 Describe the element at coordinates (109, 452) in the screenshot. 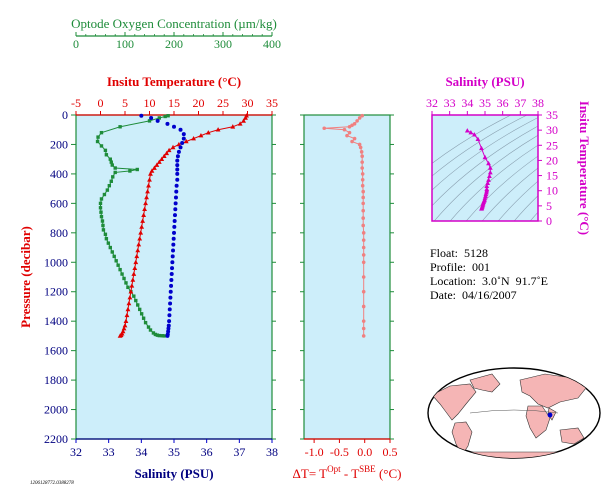

I see `salinity-tick-label: 33` at that location.